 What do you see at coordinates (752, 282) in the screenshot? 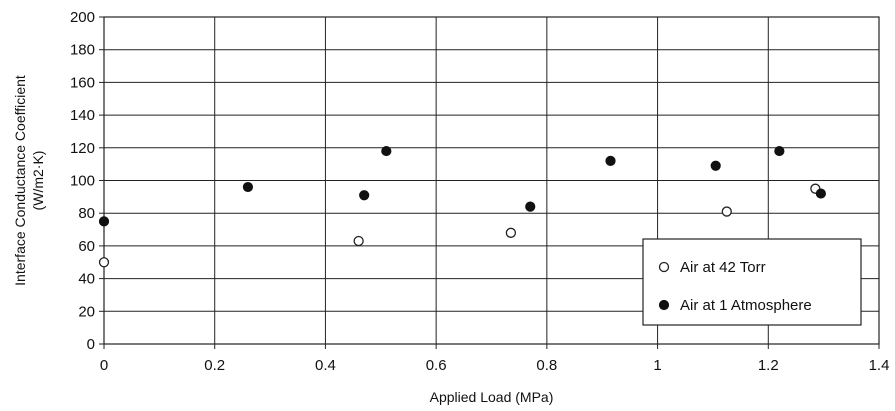
I see `legend: Air at 42 Torr Air at 1 Atmosphere` at bounding box center [752, 282].